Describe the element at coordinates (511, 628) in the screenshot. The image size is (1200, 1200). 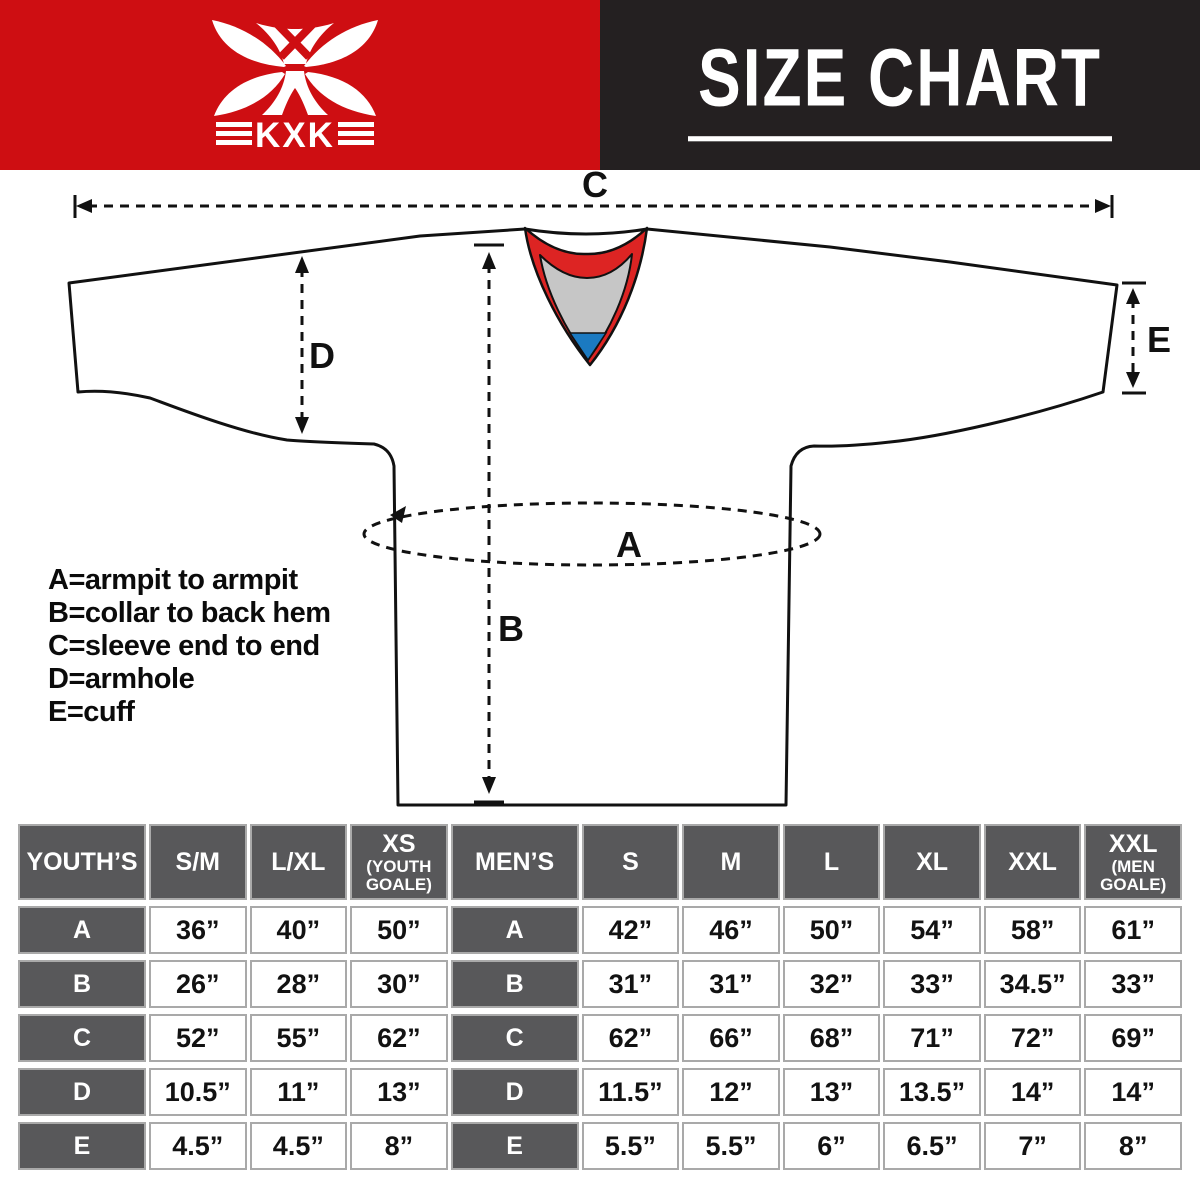
I see `measure-label-b: B` at that location.